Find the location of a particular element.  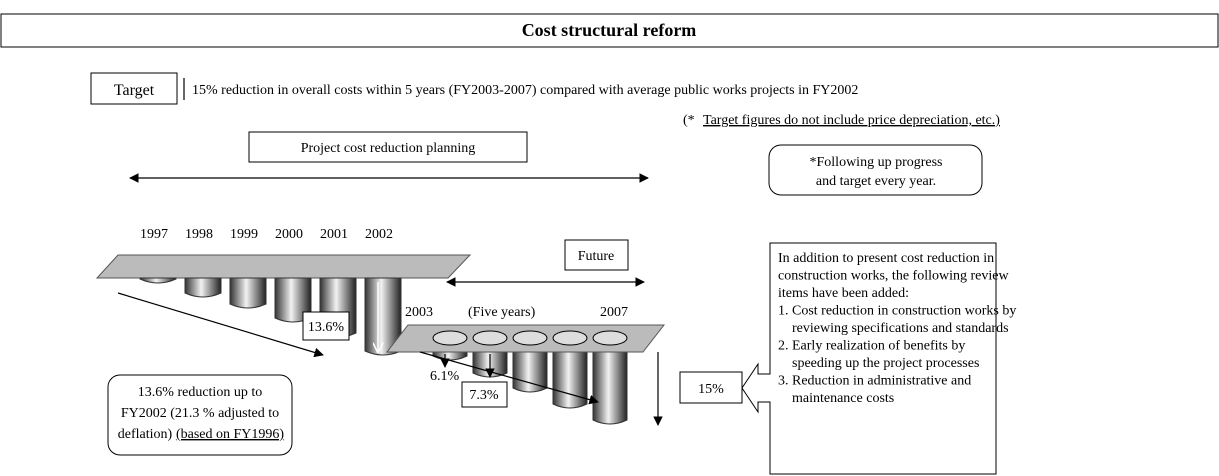

future-end: 2007 is located at coordinates (614, 312).